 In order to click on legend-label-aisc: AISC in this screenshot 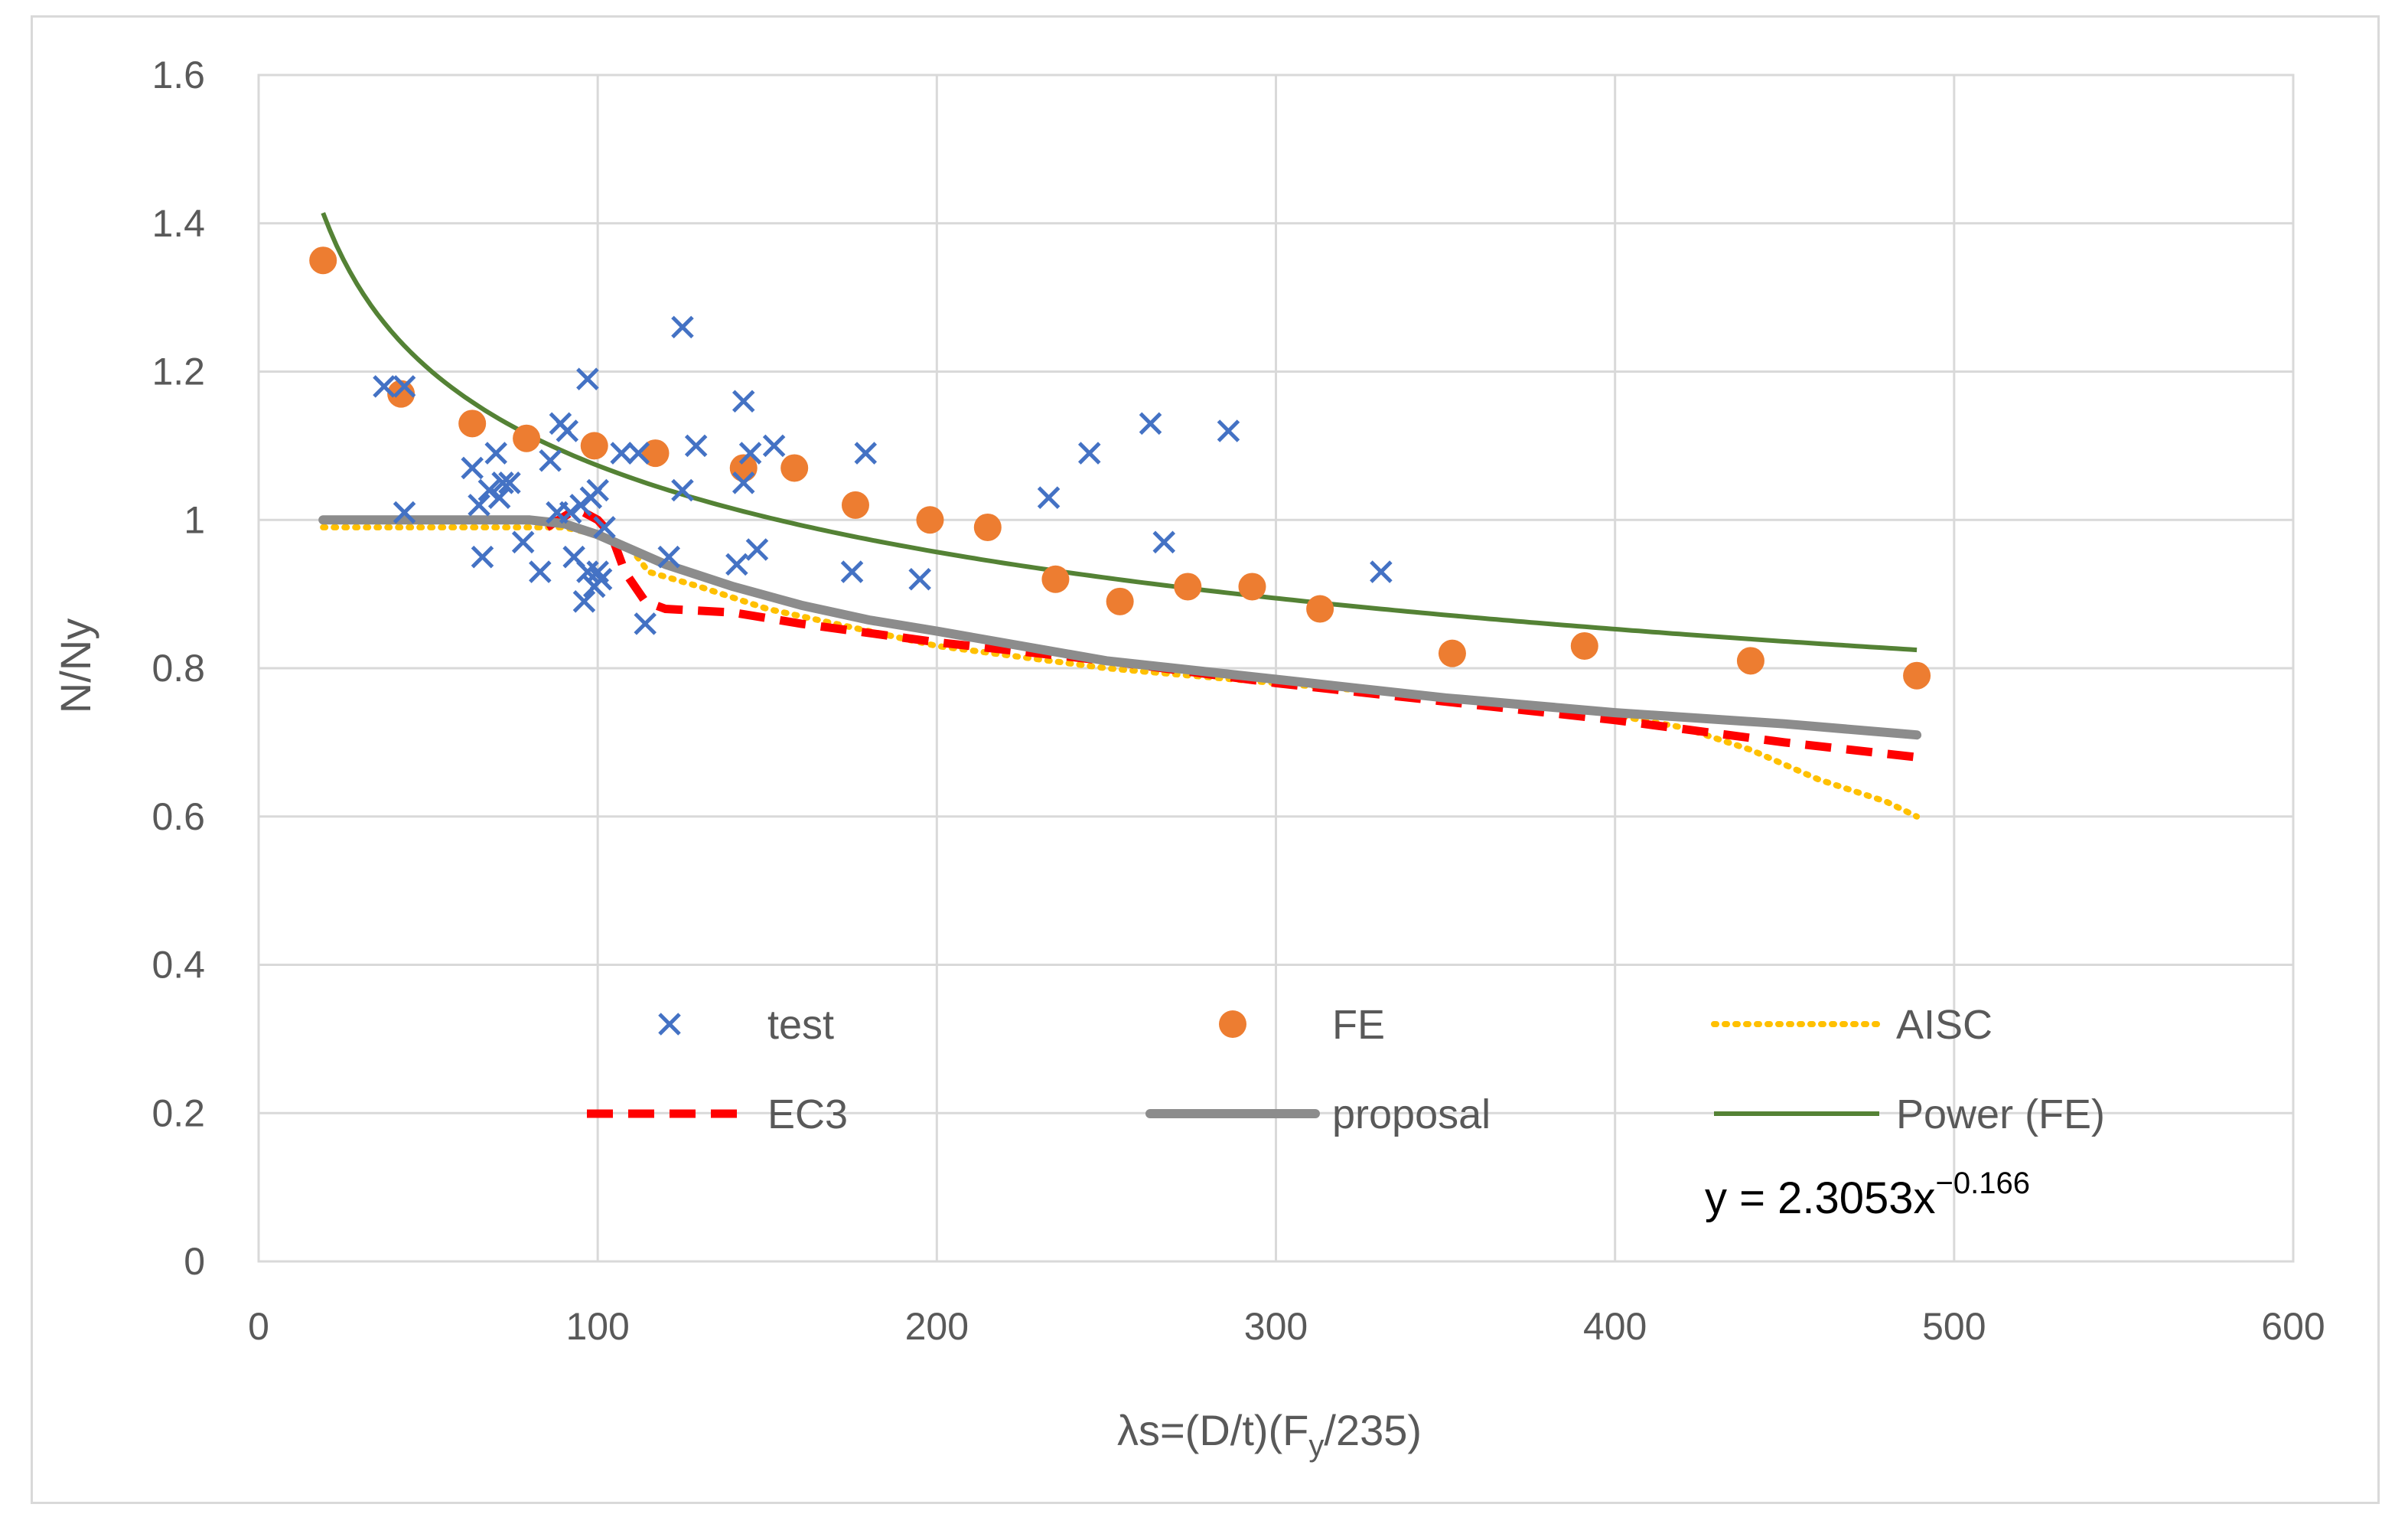, I will do `click(1944, 1025)`.